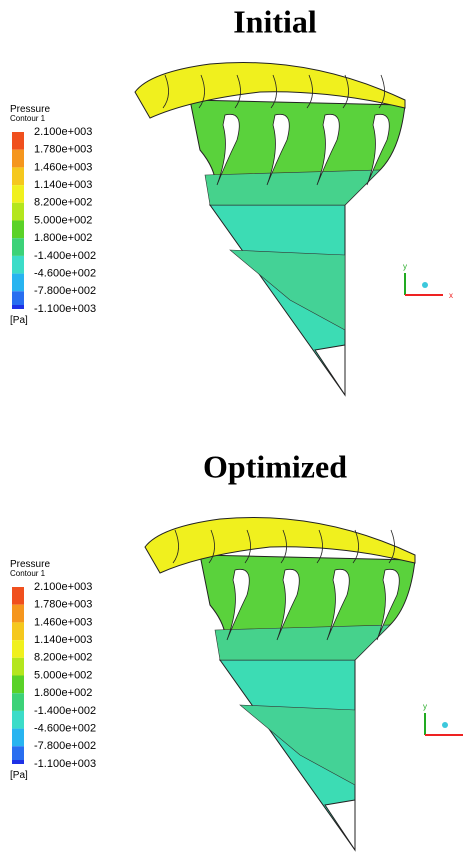 The height and width of the screenshot is (852, 468). Describe the element at coordinates (275, 466) in the screenshot. I see `panel-title: Optimized` at that location.